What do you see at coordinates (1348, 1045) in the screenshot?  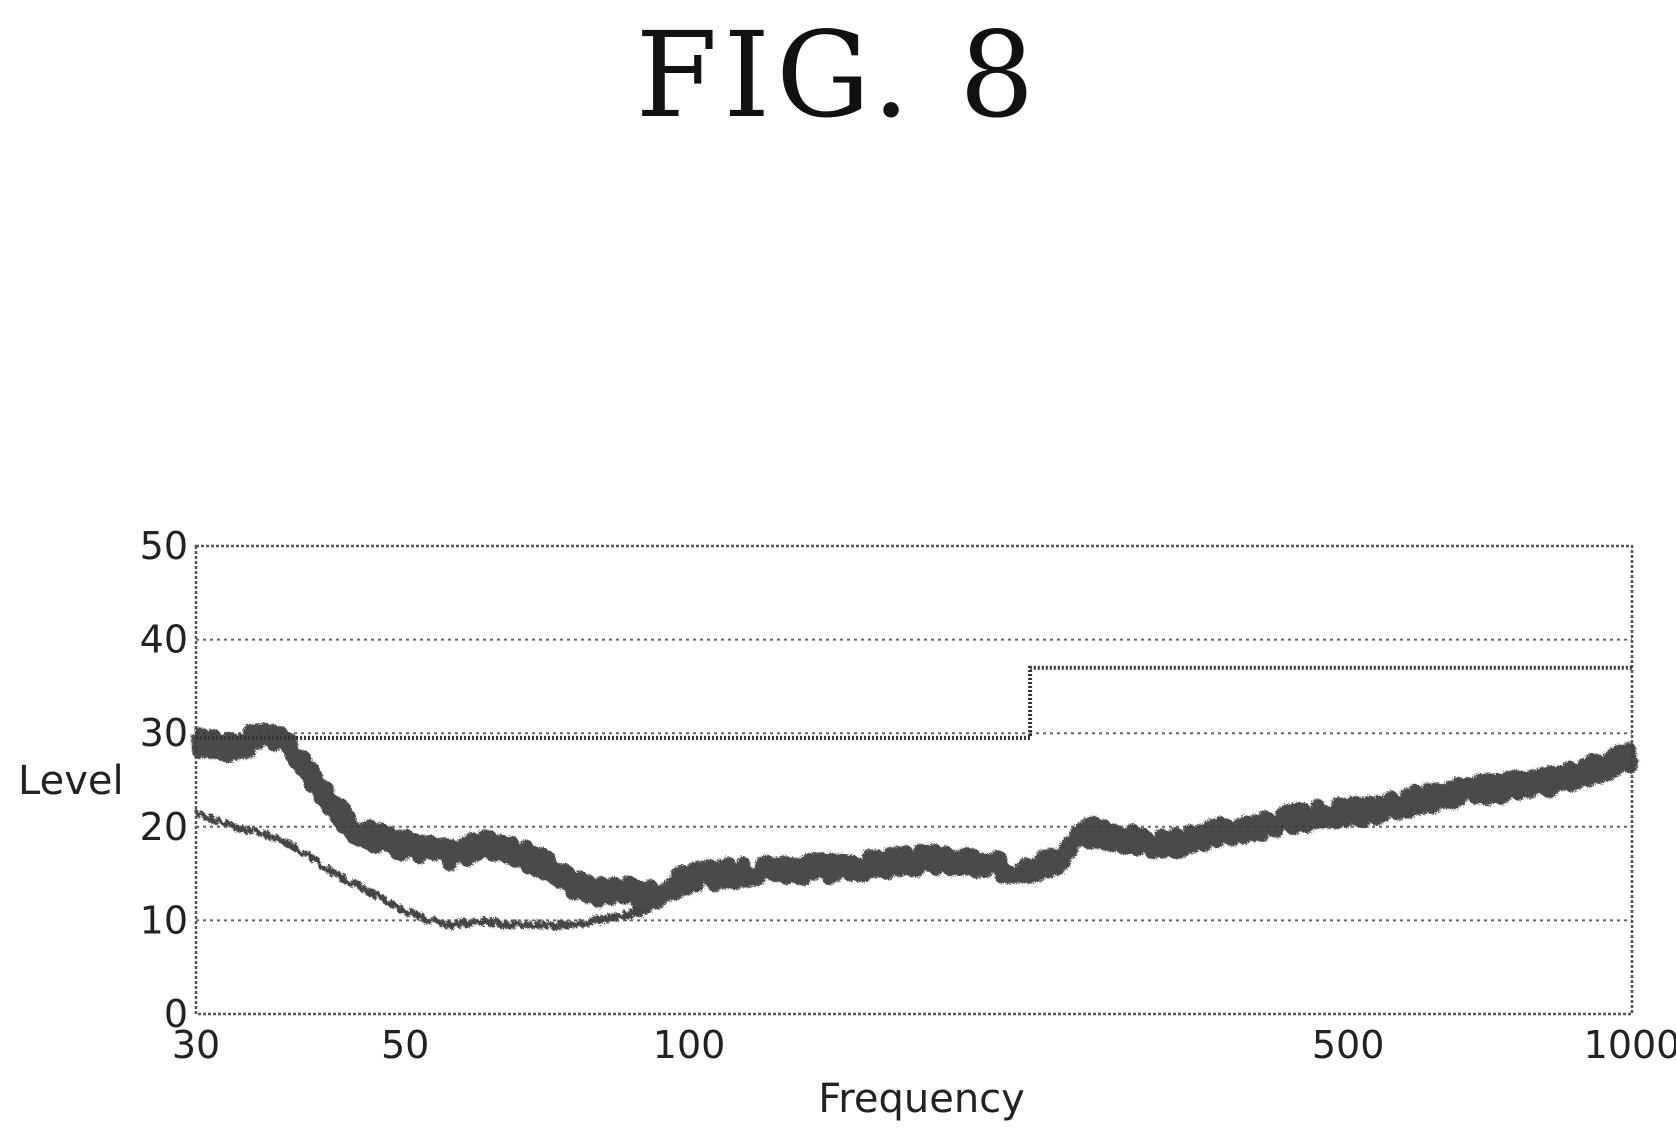 I see `x-tick-label: 500` at bounding box center [1348, 1045].